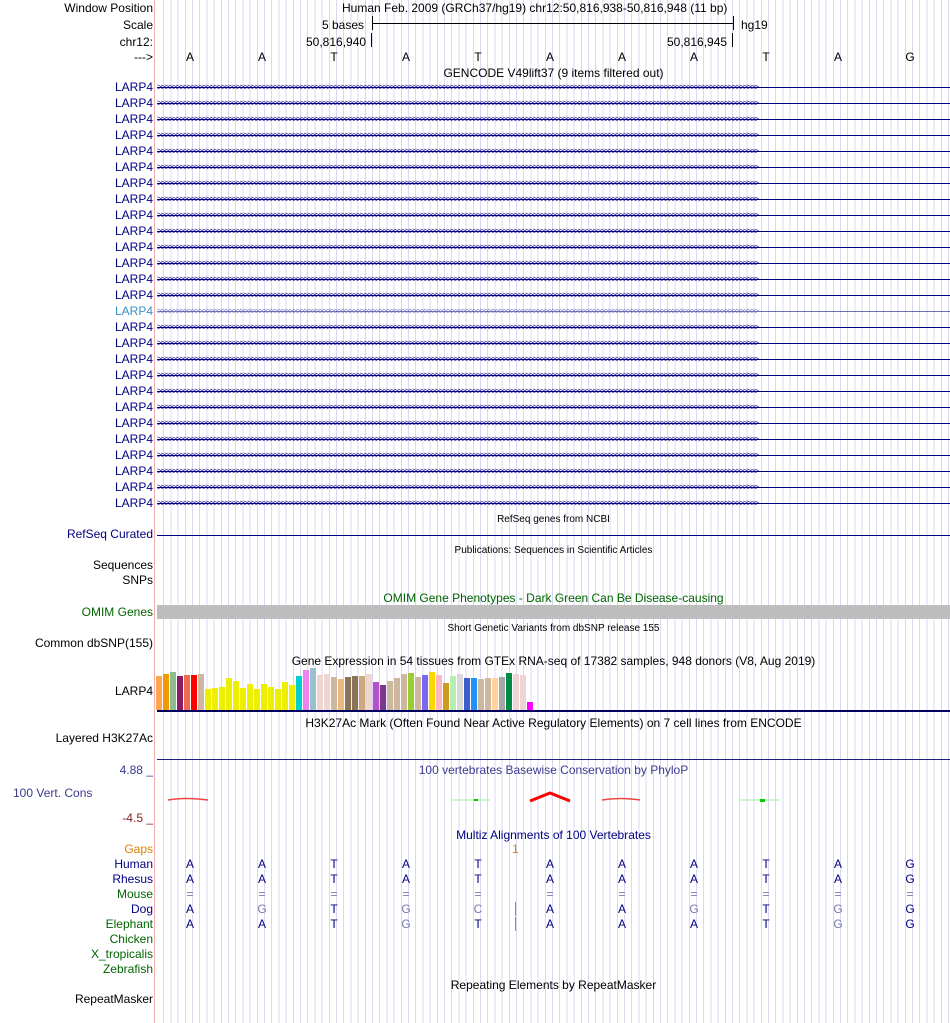 This screenshot has width=950, height=1023. Describe the element at coordinates (133, 691) in the screenshot. I see `gtex-label: LARP4` at that location.